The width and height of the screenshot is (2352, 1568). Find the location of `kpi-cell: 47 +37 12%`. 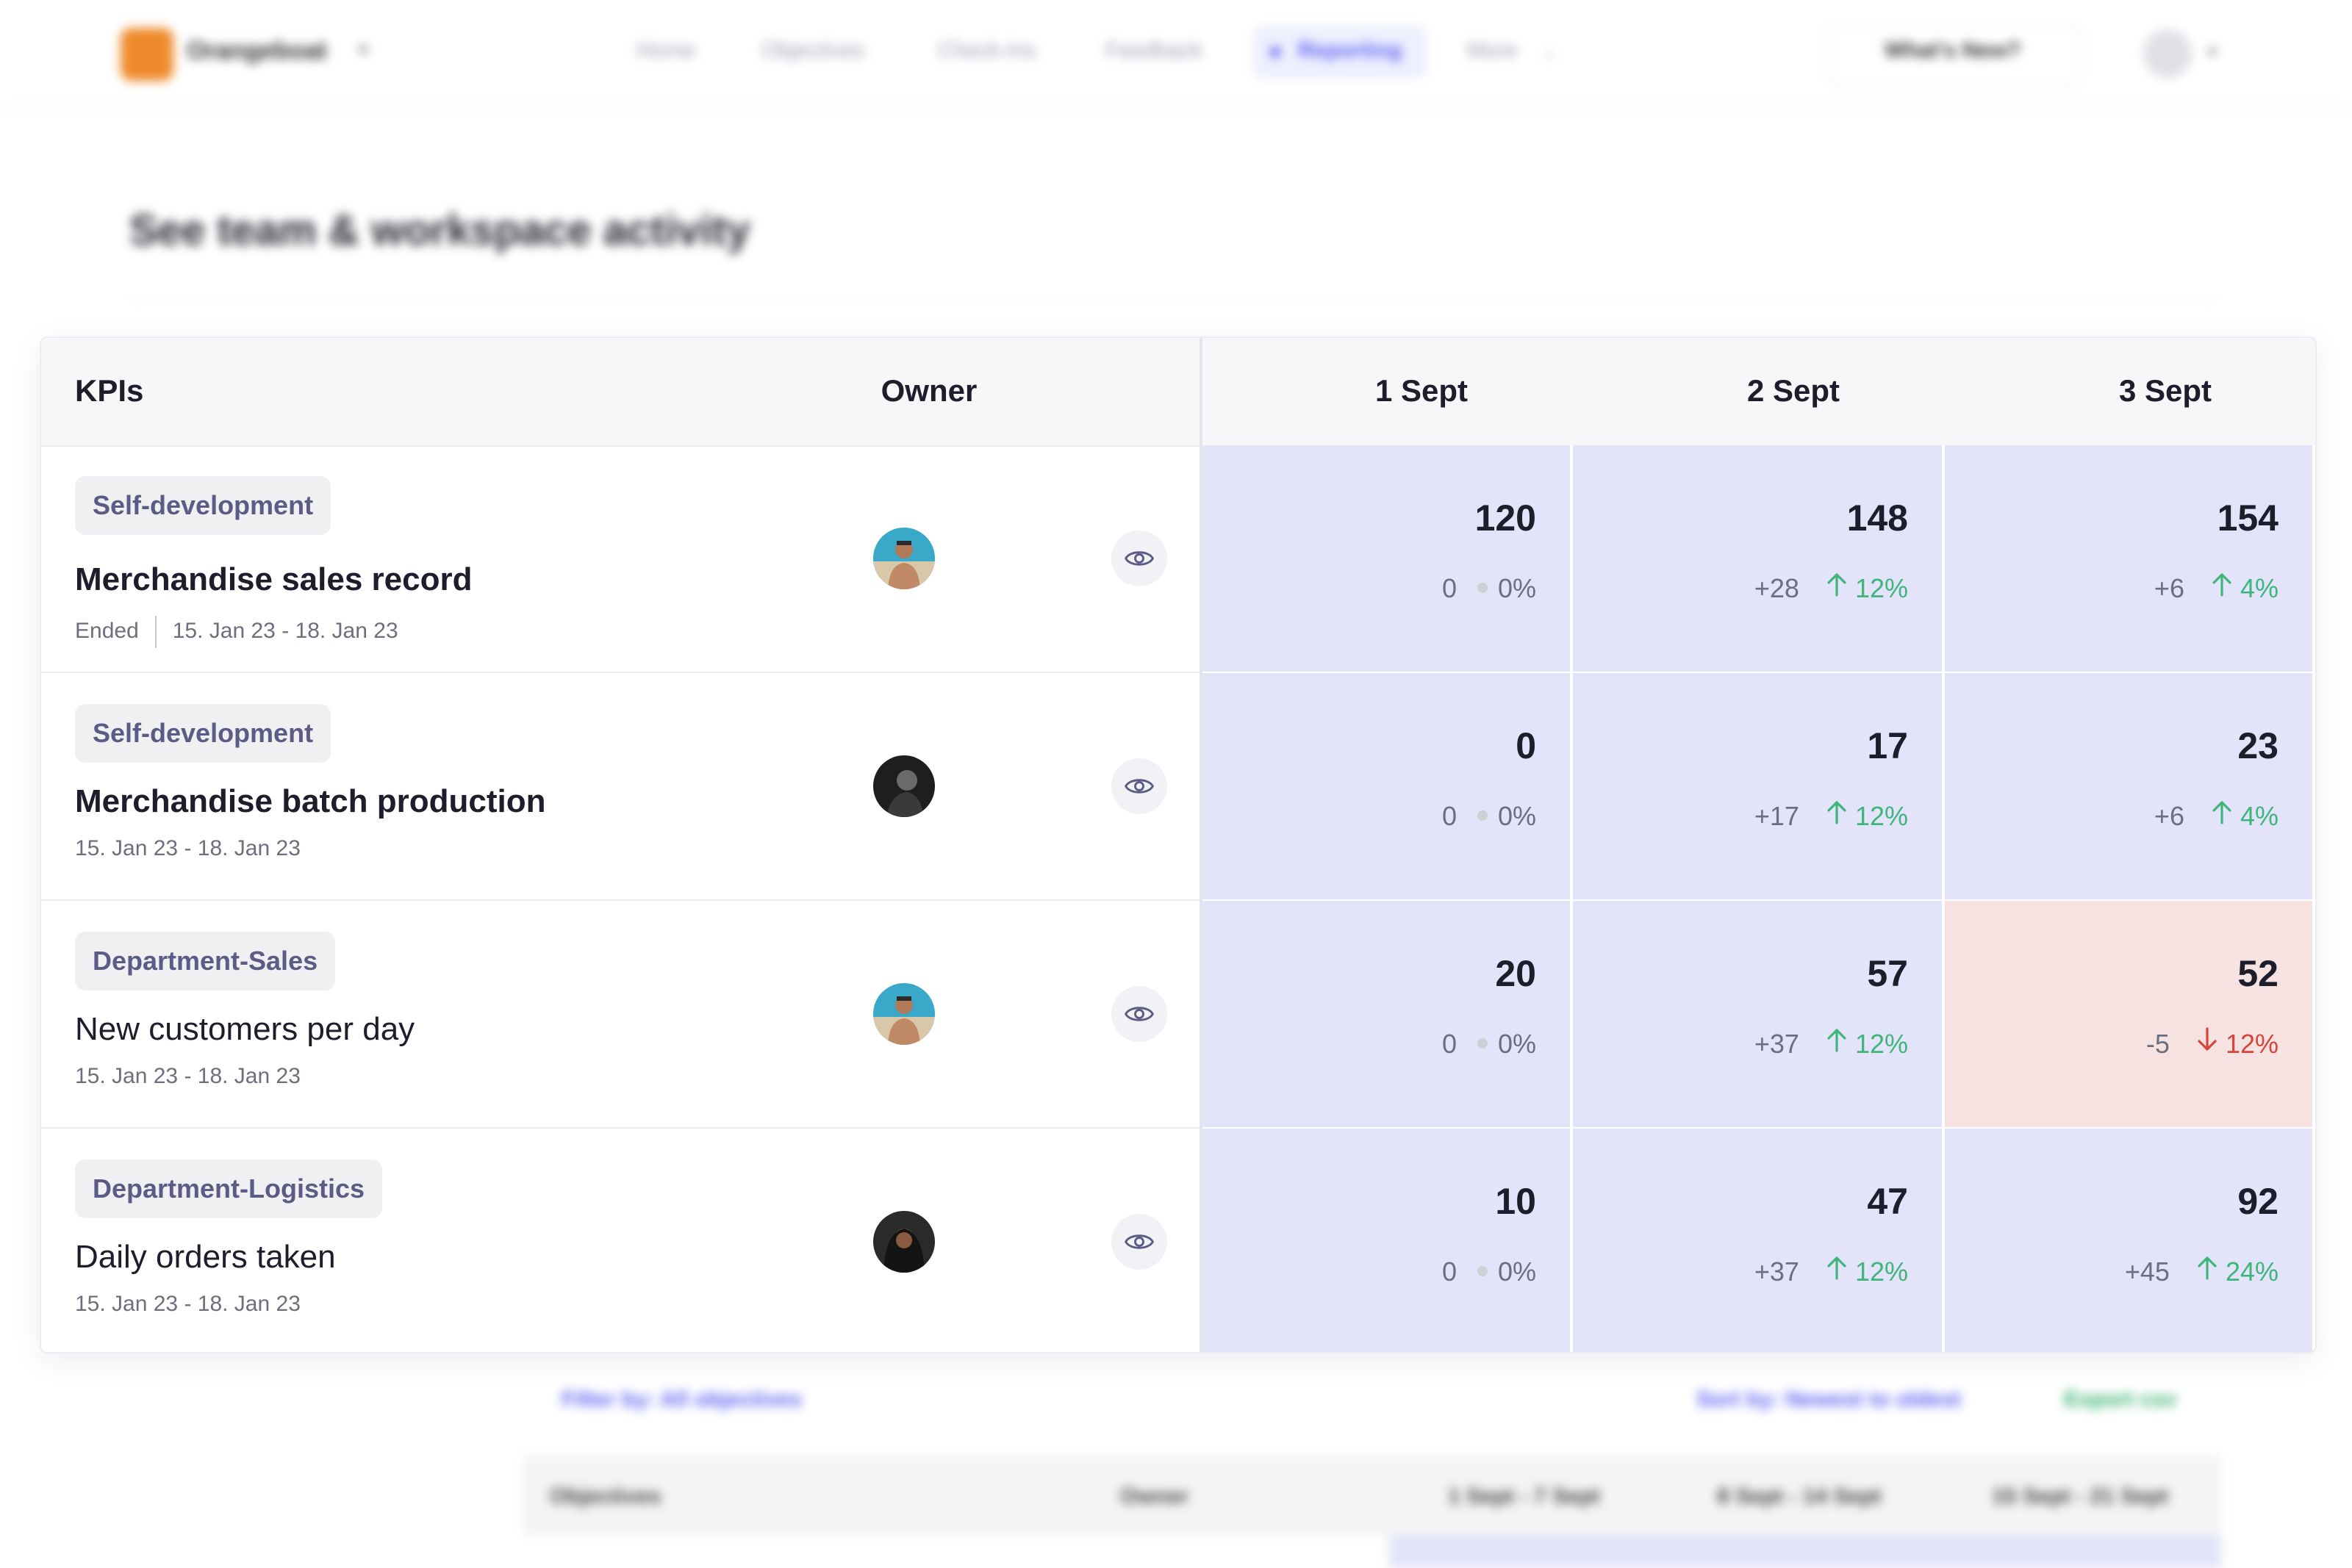

kpi-cell: 47 +37 12% is located at coordinates (1759, 1240).